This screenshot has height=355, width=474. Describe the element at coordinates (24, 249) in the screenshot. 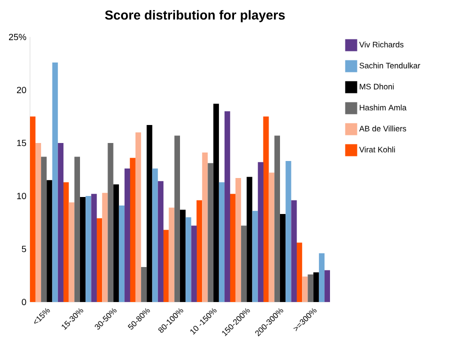

I see `y-tick-label: 5` at that location.